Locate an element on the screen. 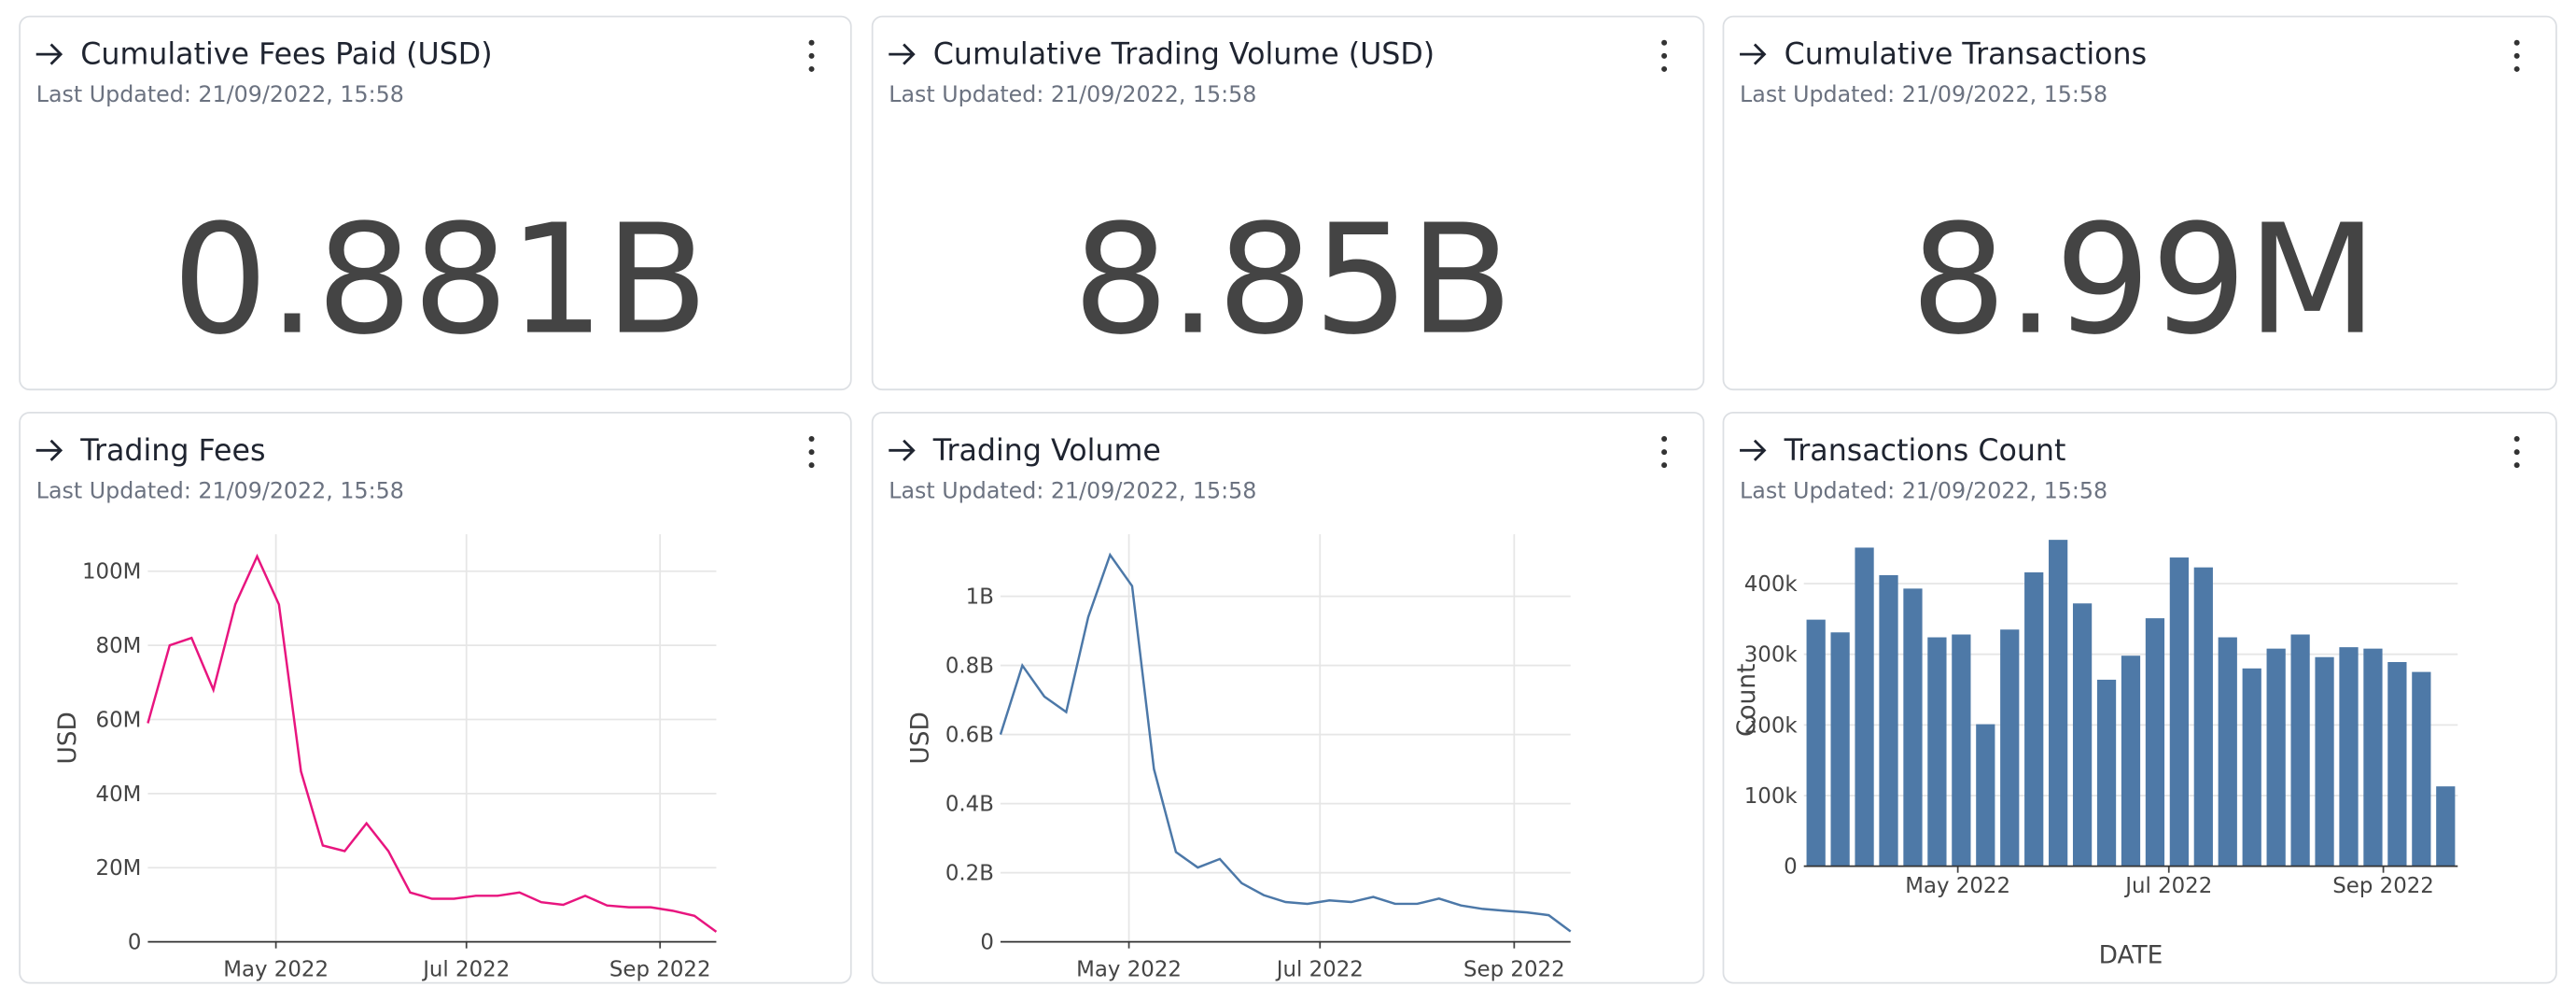 This screenshot has width=2576, height=1001. y-axis-title: Count is located at coordinates (1746, 700).